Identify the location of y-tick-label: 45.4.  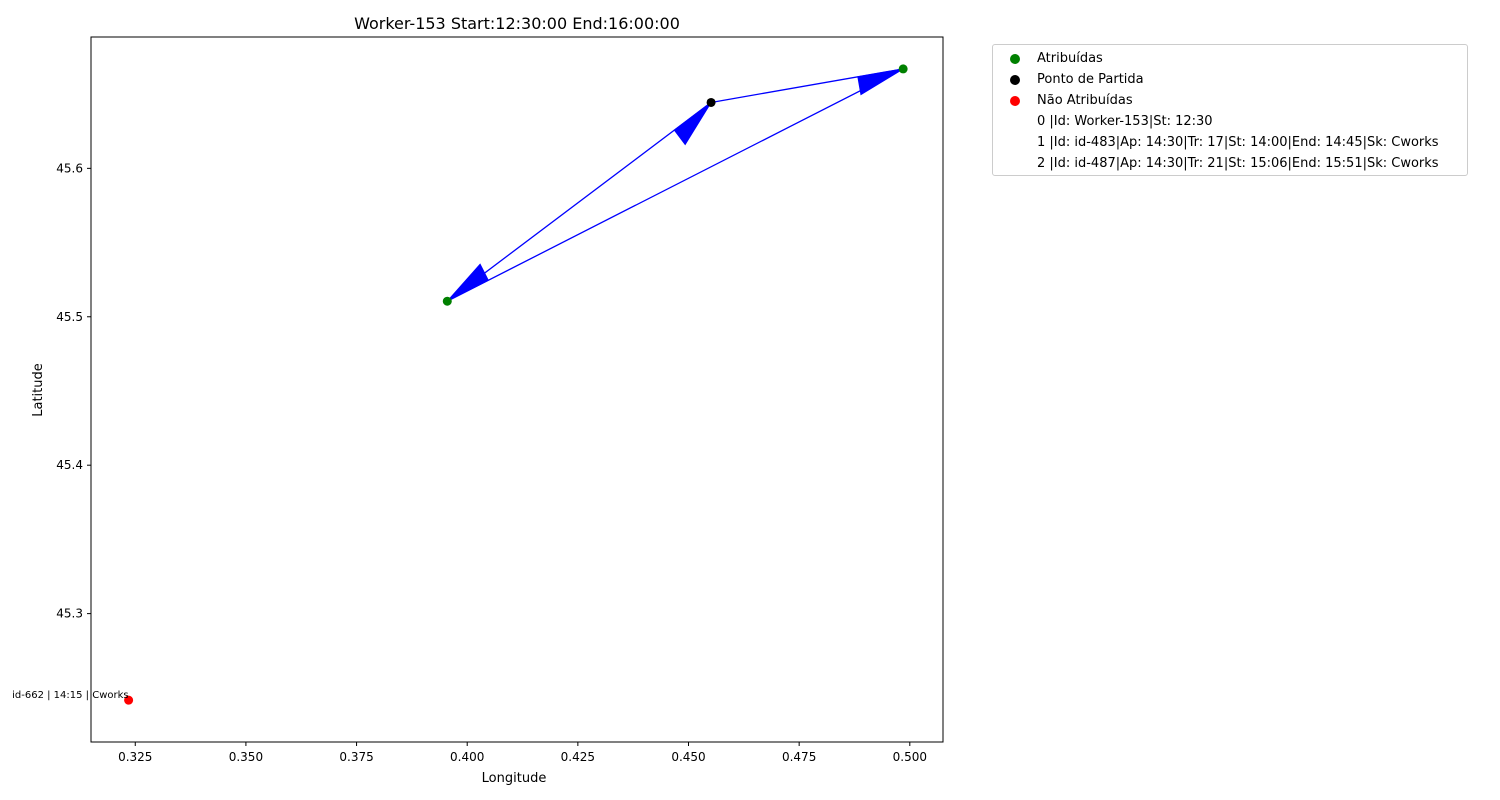
(69, 465).